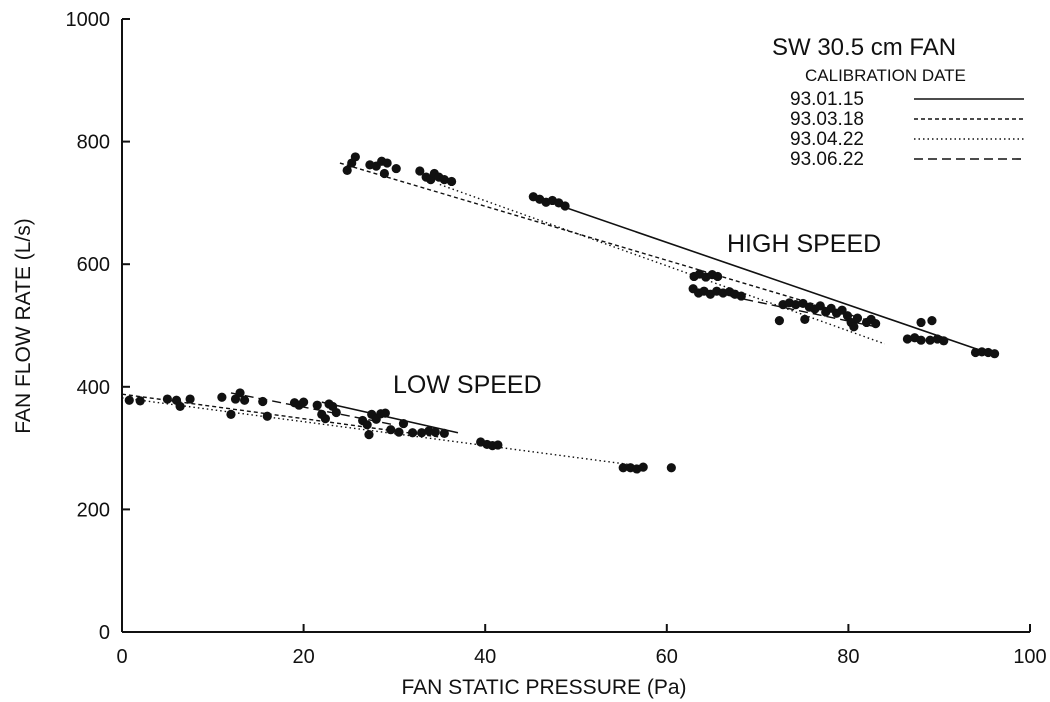 This screenshot has height=702, width=1050. Describe the element at coordinates (376, 431) in the screenshot. I see `fit-line-low-dotted` at that location.